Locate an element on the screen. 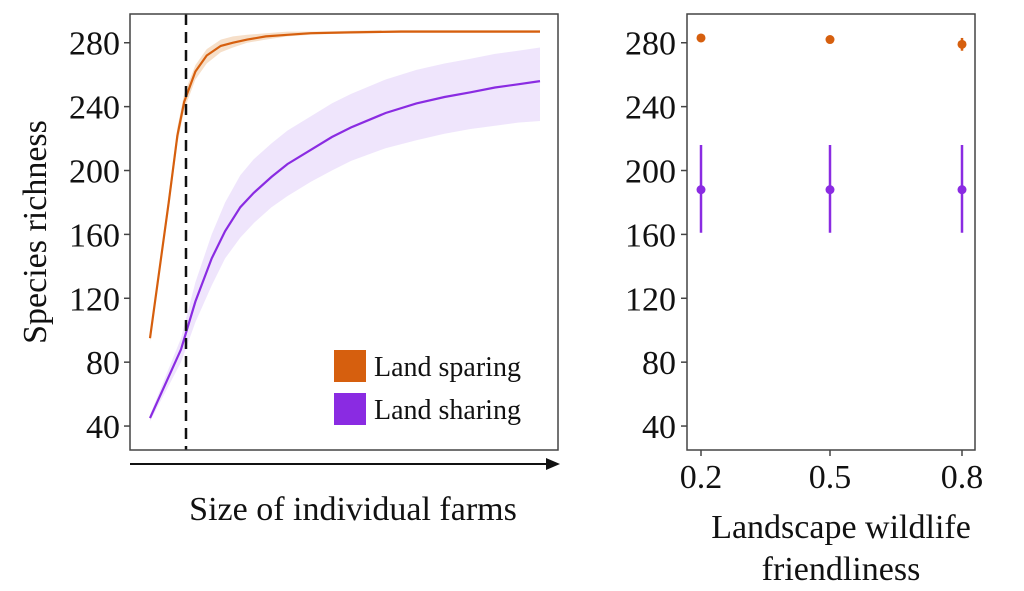 This screenshot has height=591, width=1024. right-x-axis-label-line-1: Landscape wildlife is located at coordinates (841, 527).